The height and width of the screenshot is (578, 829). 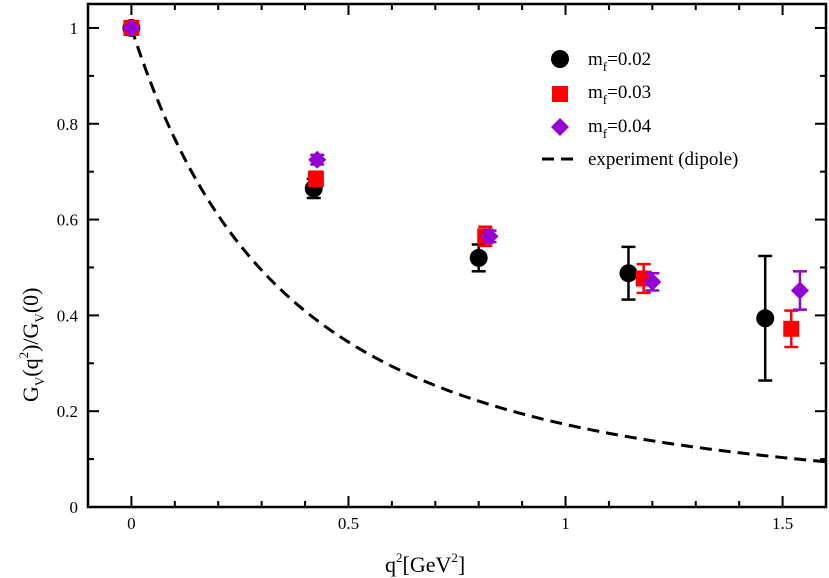 I want to click on y-tick-label: 0.4, so click(x=68, y=315).